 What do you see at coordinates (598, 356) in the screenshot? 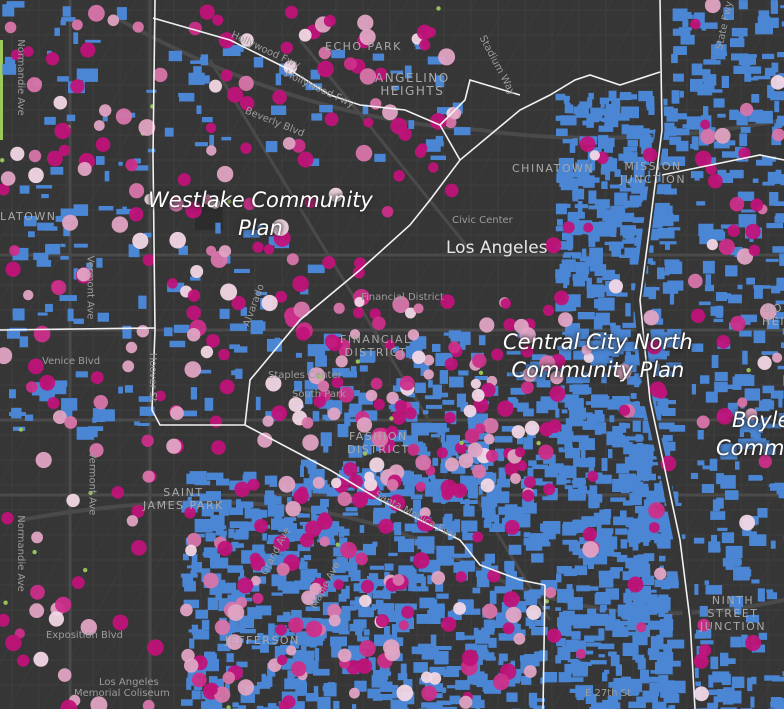
I see `plan-label-central-city-north: Central City North Community Plan` at bounding box center [598, 356].